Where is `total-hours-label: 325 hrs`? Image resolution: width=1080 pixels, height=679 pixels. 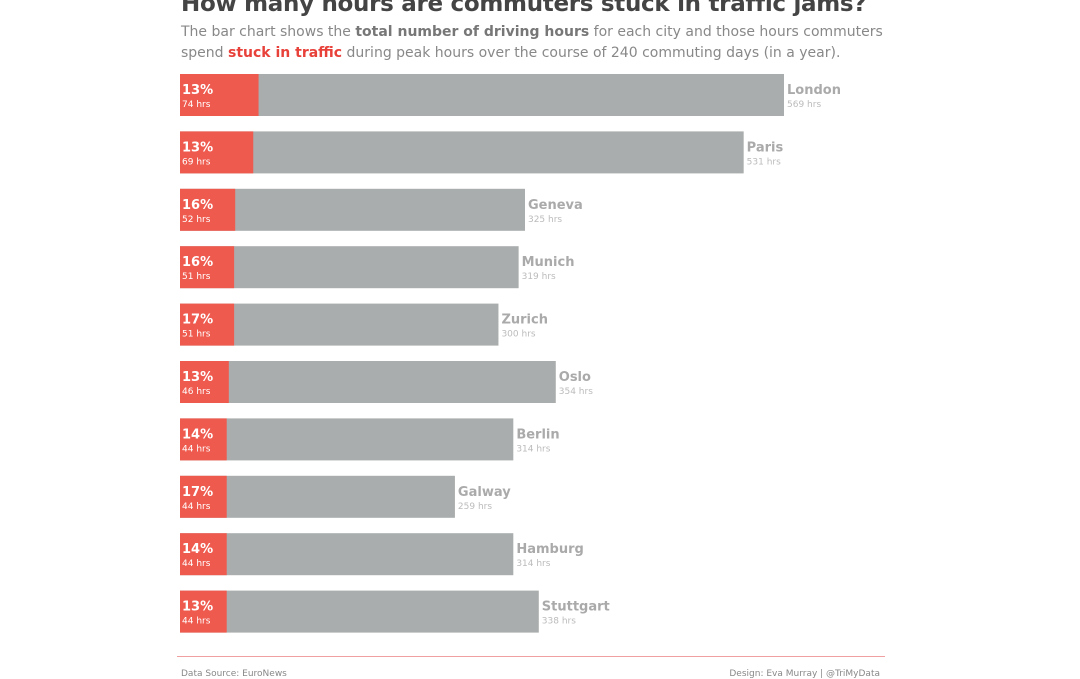 total-hours-label: 325 hrs is located at coordinates (545, 220).